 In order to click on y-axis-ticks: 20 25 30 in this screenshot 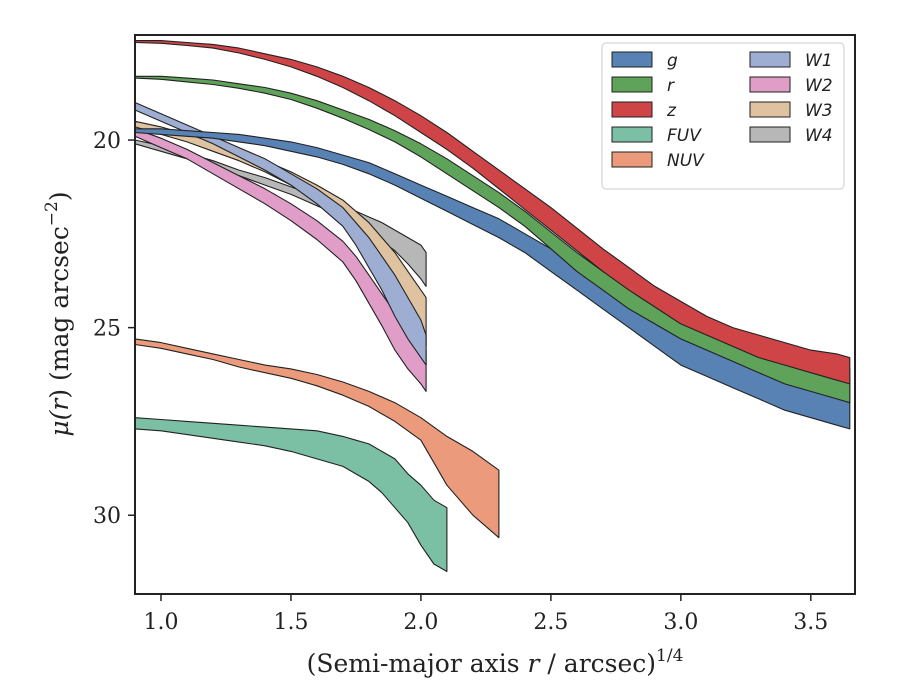, I will do `click(114, 329)`.